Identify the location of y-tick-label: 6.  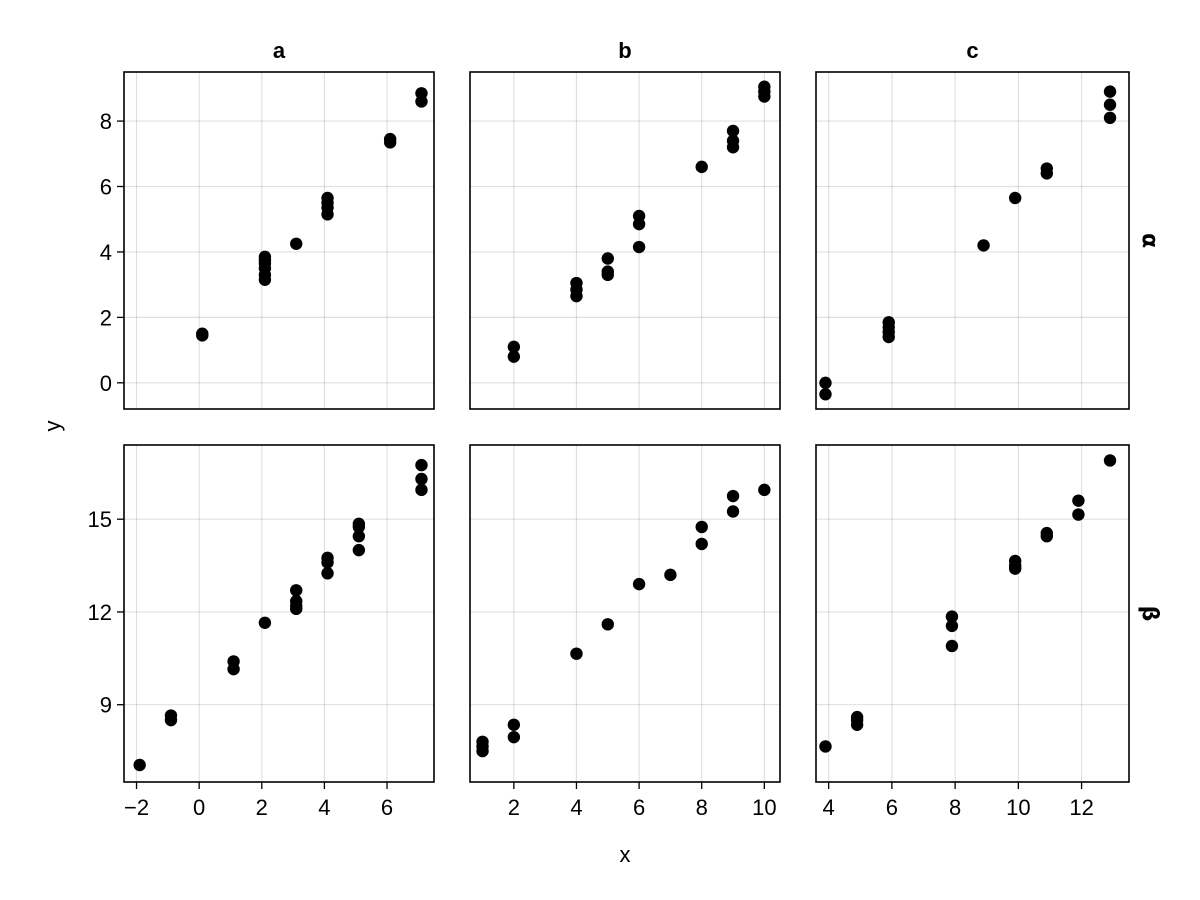
(106, 187).